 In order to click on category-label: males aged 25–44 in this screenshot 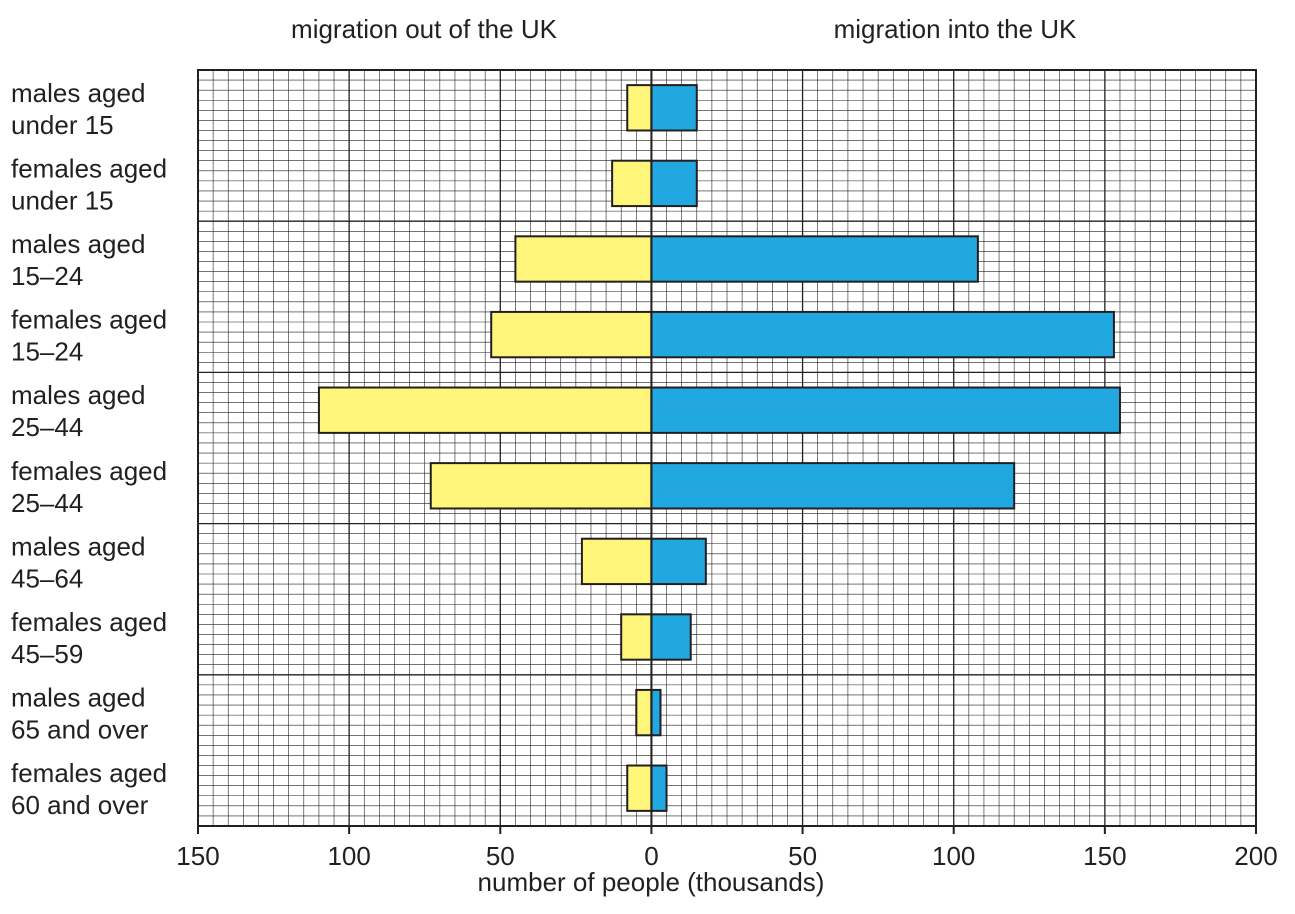, I will do `click(78, 411)`.